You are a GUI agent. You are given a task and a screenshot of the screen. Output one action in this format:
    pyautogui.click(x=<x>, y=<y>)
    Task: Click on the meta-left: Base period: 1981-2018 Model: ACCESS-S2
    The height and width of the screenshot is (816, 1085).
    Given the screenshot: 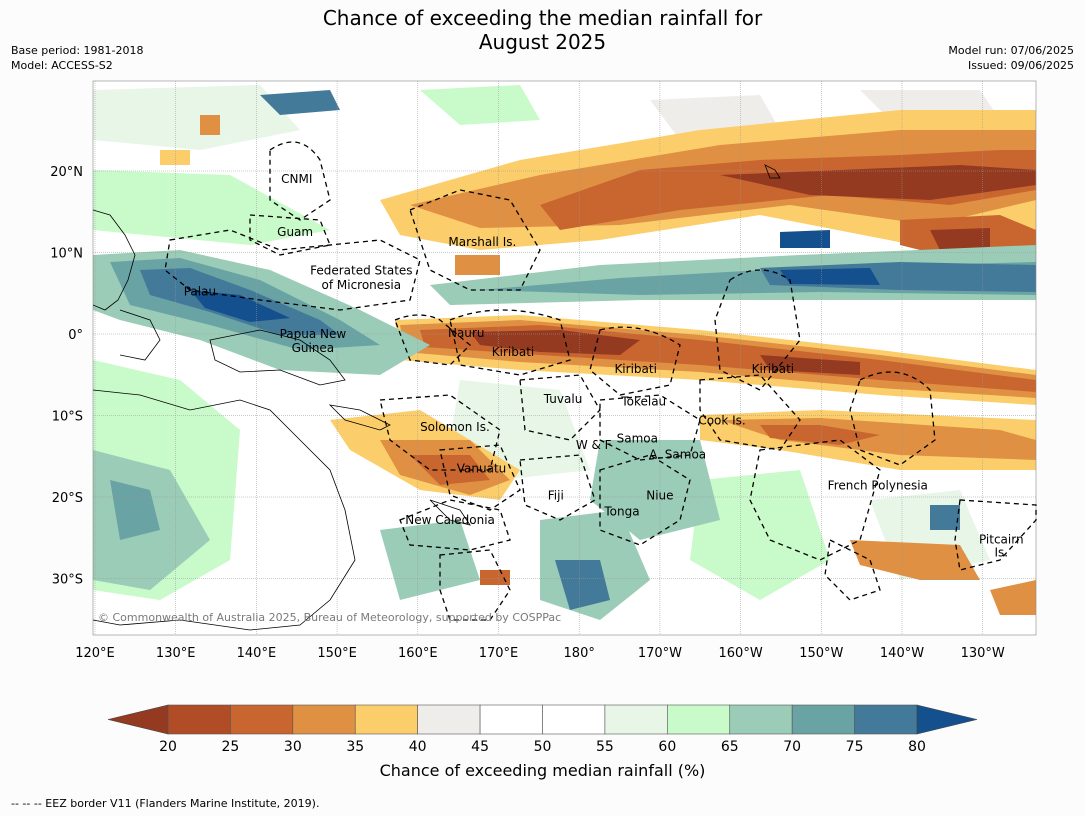 What is the action you would take?
    pyautogui.click(x=77, y=58)
    